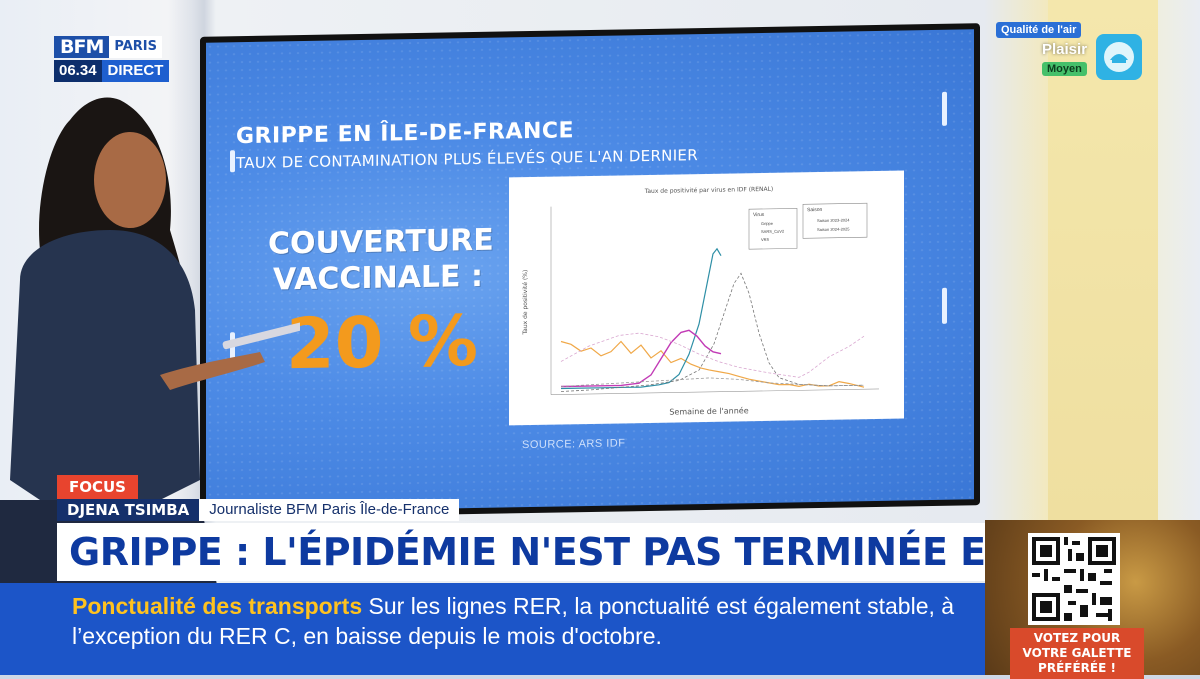 This screenshot has width=1200, height=679. I want to click on coverage-label-line1: COUVERTURE, so click(381, 242).